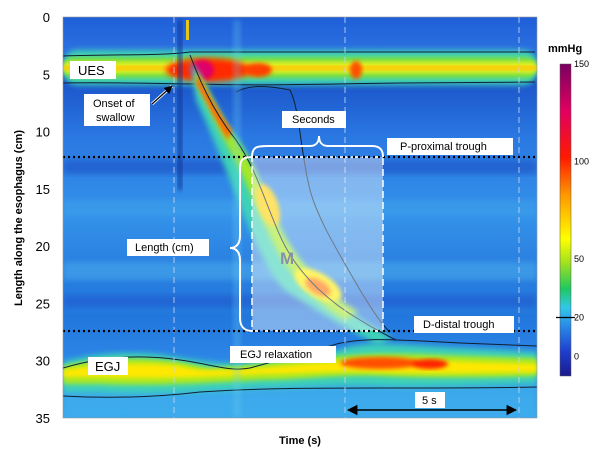 This screenshot has height=458, width=602. I want to click on colorbar-ticks: 150 100 50 20 0, so click(572, 210).